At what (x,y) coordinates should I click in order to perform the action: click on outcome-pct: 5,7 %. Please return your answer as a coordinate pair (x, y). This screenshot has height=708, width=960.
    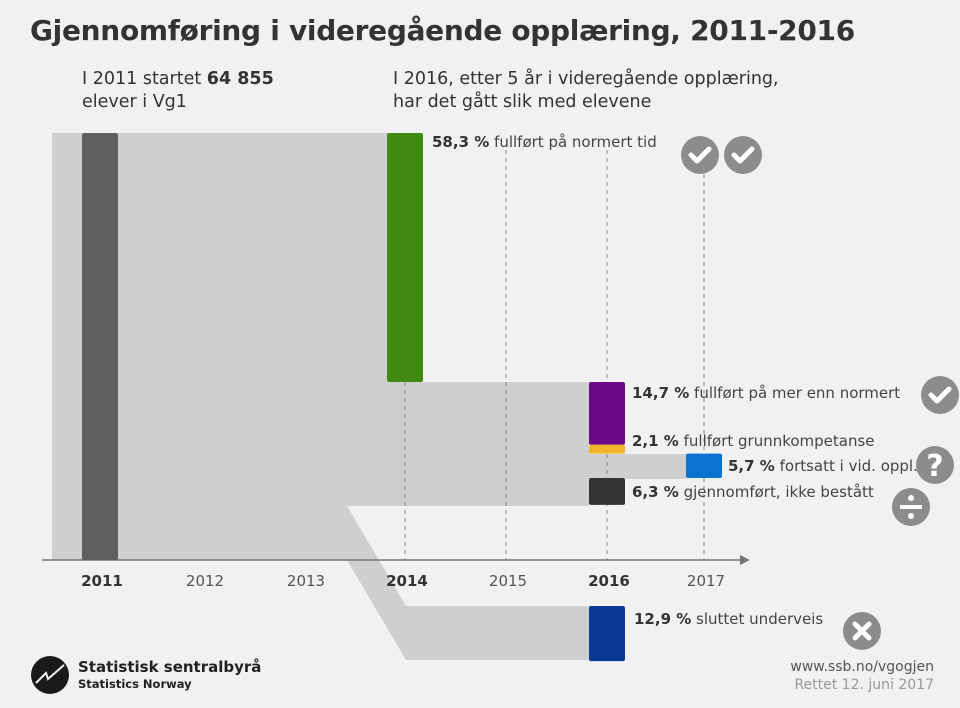
    Looking at the image, I should click on (751, 466).